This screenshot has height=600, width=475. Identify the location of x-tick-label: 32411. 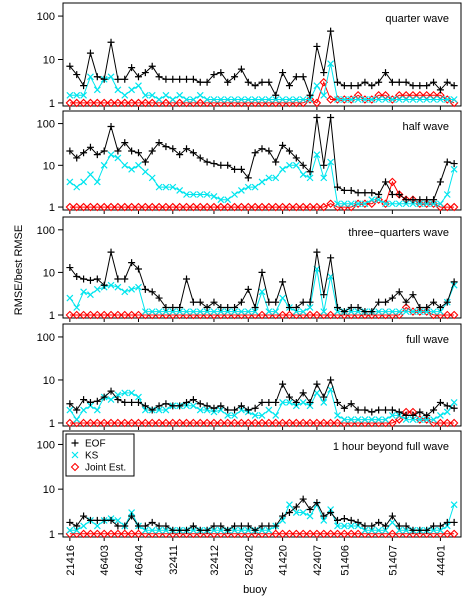
(174, 560).